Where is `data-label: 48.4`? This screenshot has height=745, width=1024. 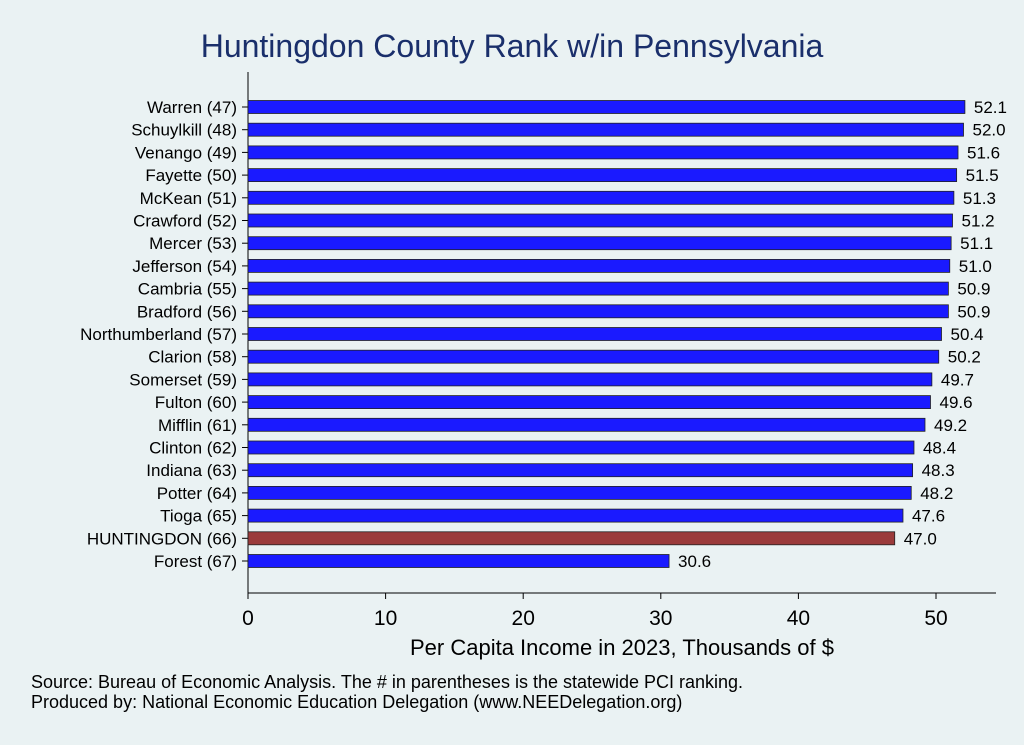 data-label: 48.4 is located at coordinates (939, 448).